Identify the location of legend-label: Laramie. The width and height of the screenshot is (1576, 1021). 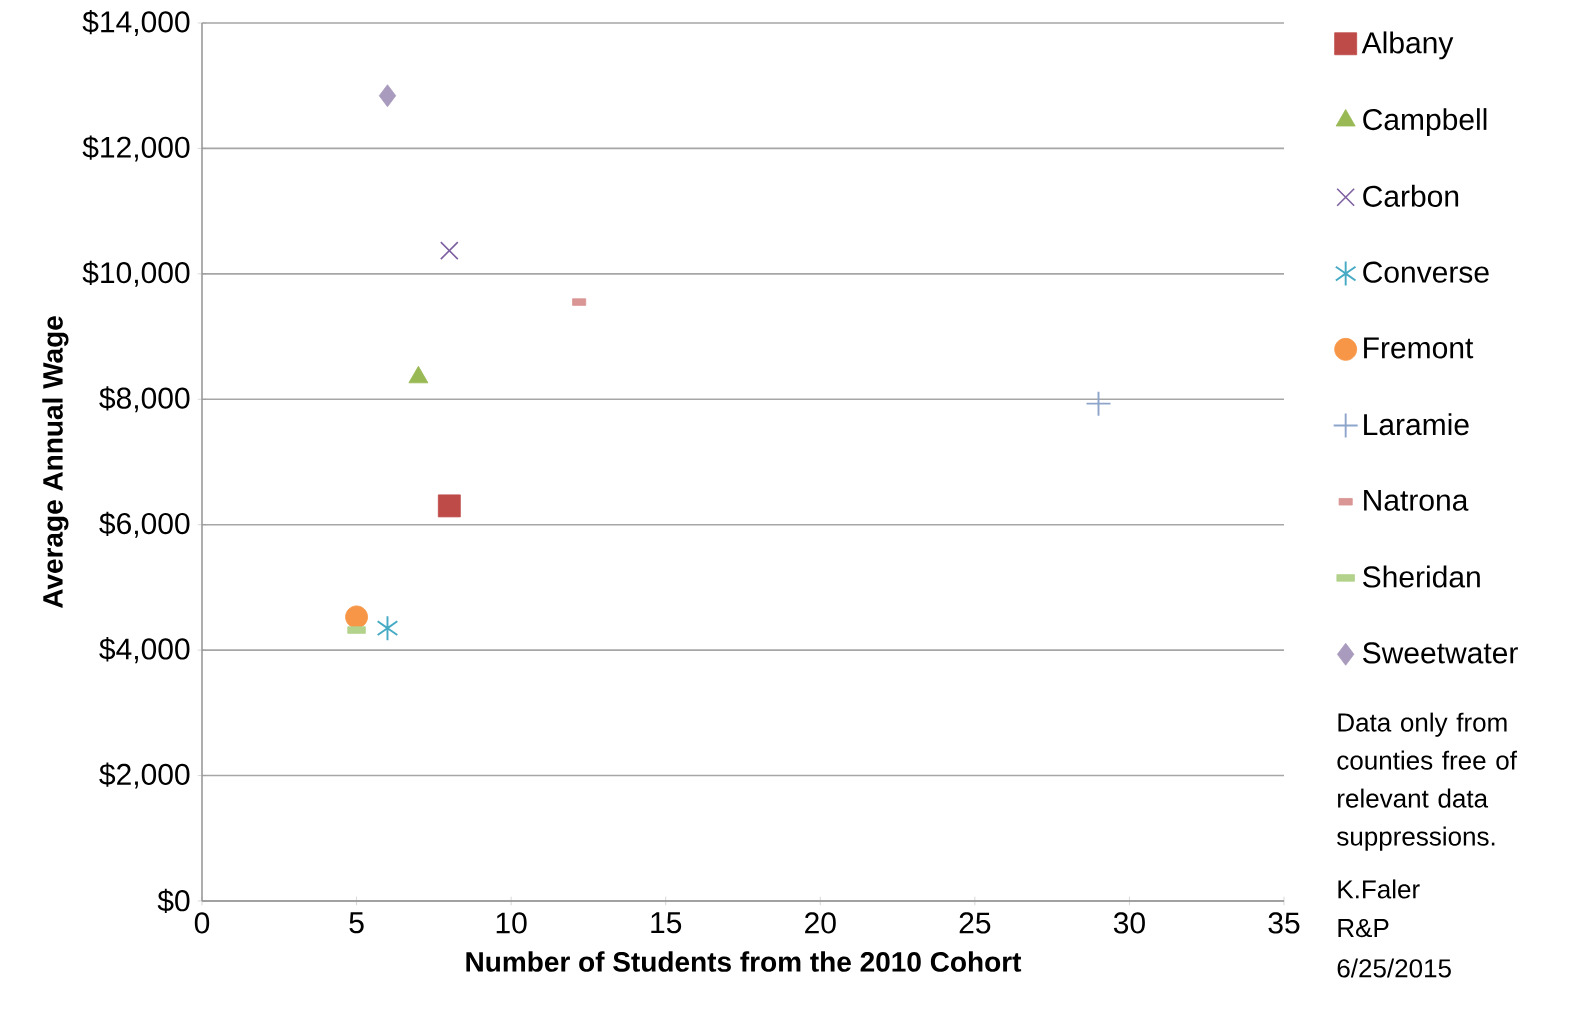
(1416, 424).